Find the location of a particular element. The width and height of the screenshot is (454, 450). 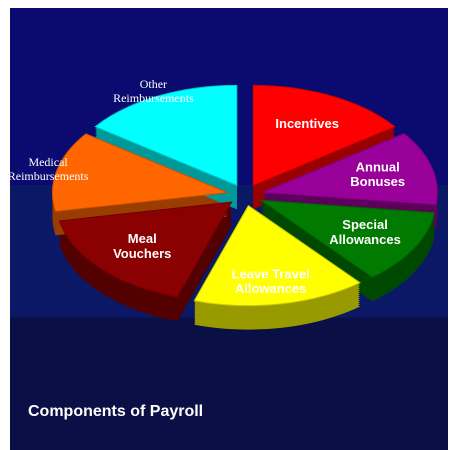

chart-title: Components of Payroll is located at coordinates (115, 411).